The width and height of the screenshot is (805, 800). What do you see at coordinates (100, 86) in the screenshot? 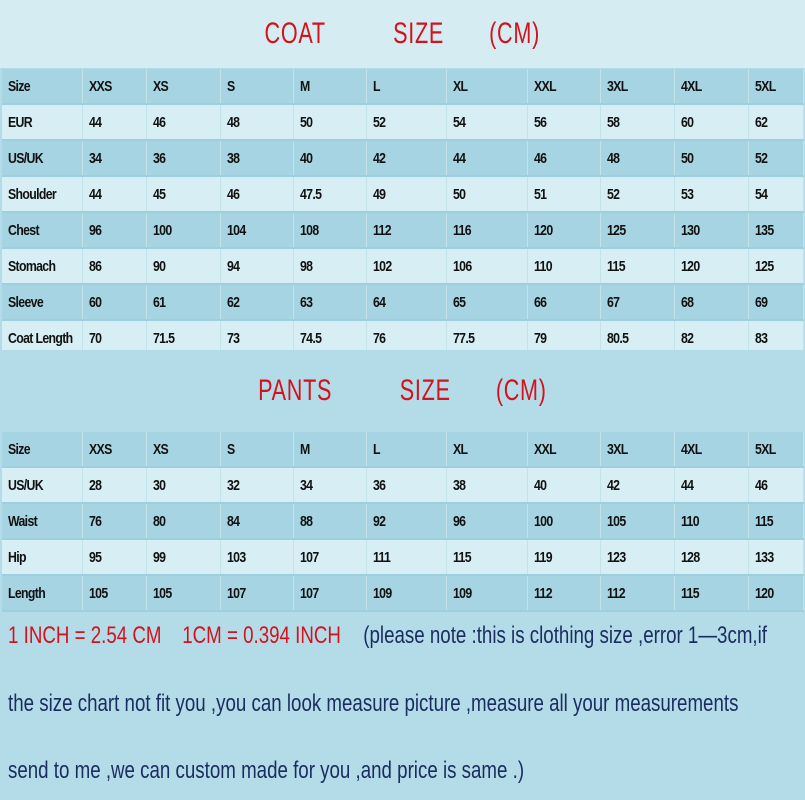
I see `cell-text: XXS` at bounding box center [100, 86].